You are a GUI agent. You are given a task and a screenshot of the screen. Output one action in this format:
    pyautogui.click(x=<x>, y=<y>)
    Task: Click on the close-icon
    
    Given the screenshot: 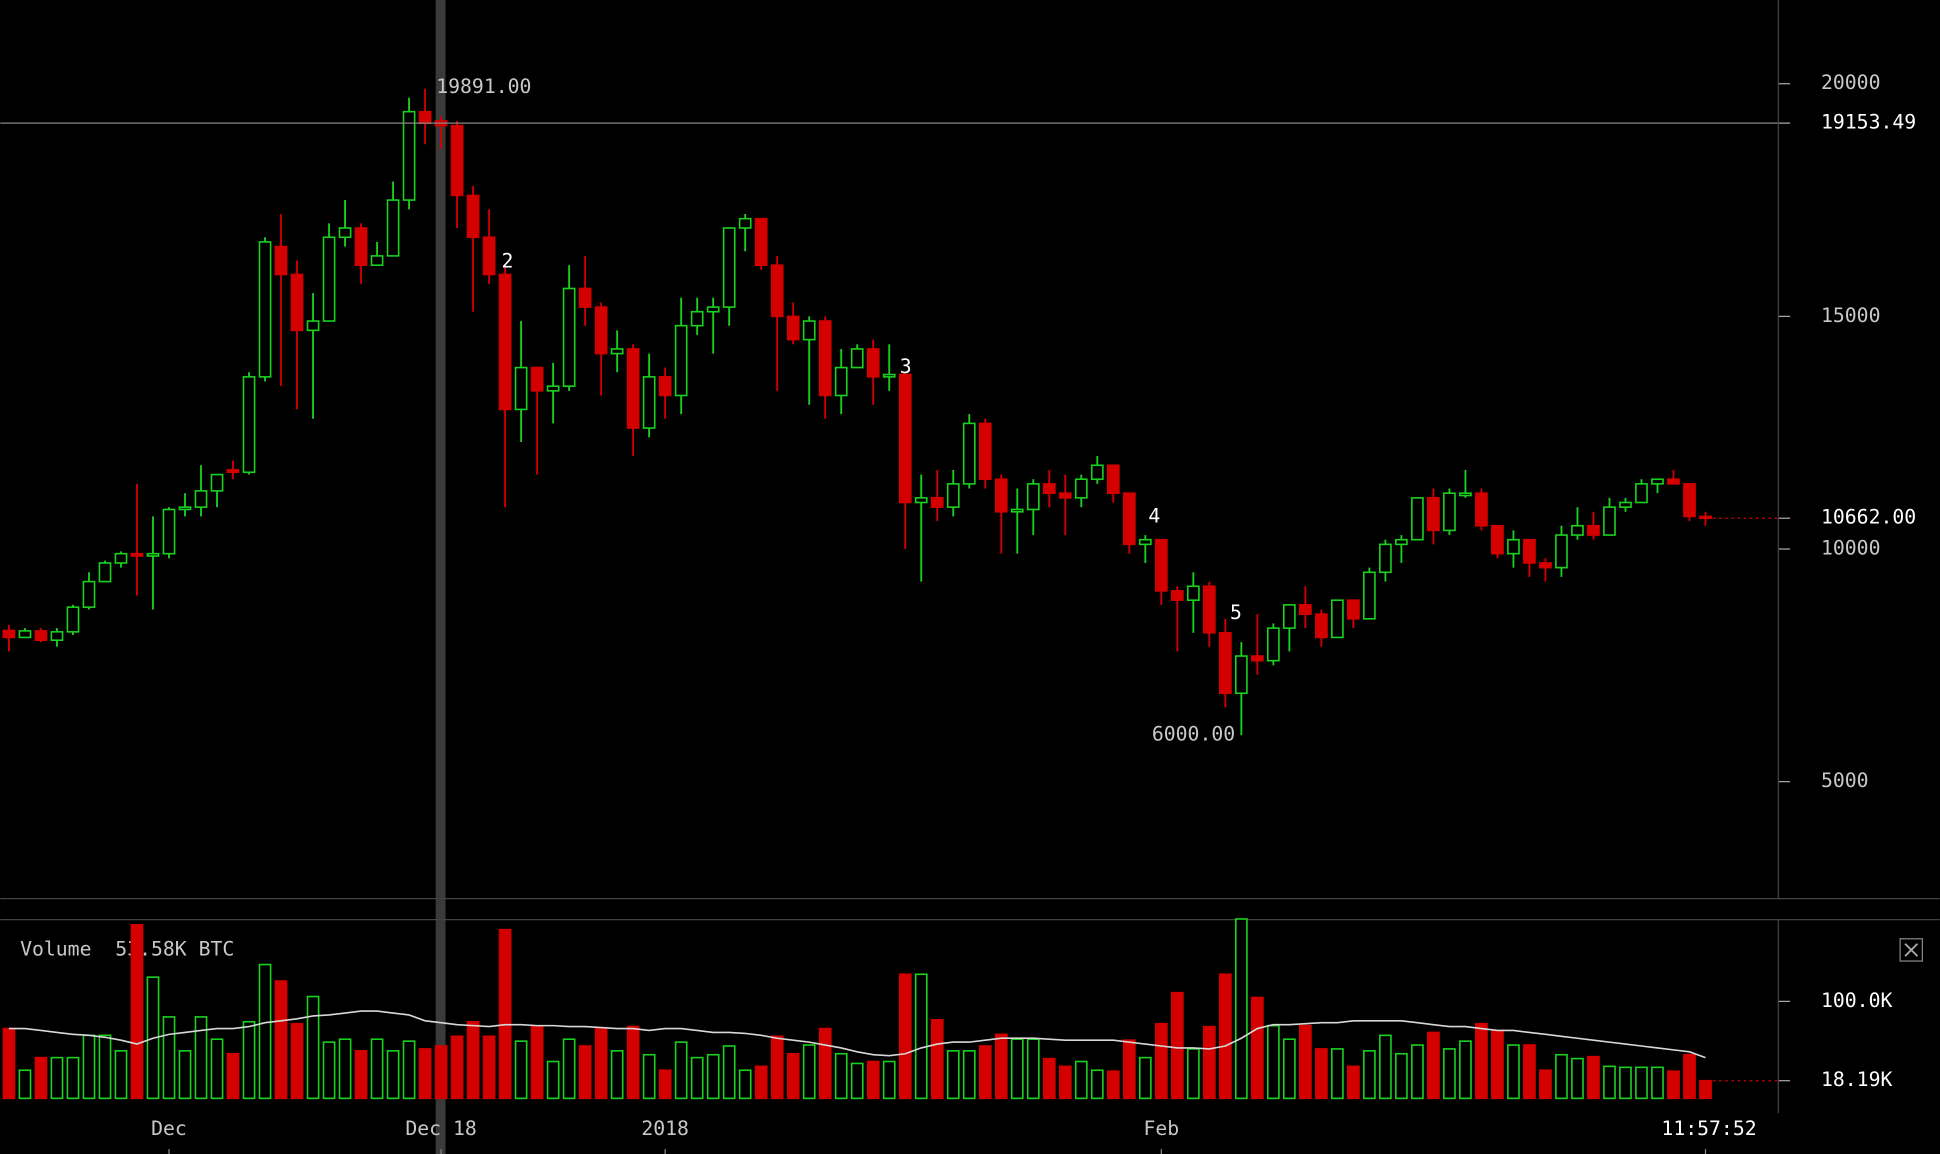 What is the action you would take?
    pyautogui.click(x=1911, y=950)
    